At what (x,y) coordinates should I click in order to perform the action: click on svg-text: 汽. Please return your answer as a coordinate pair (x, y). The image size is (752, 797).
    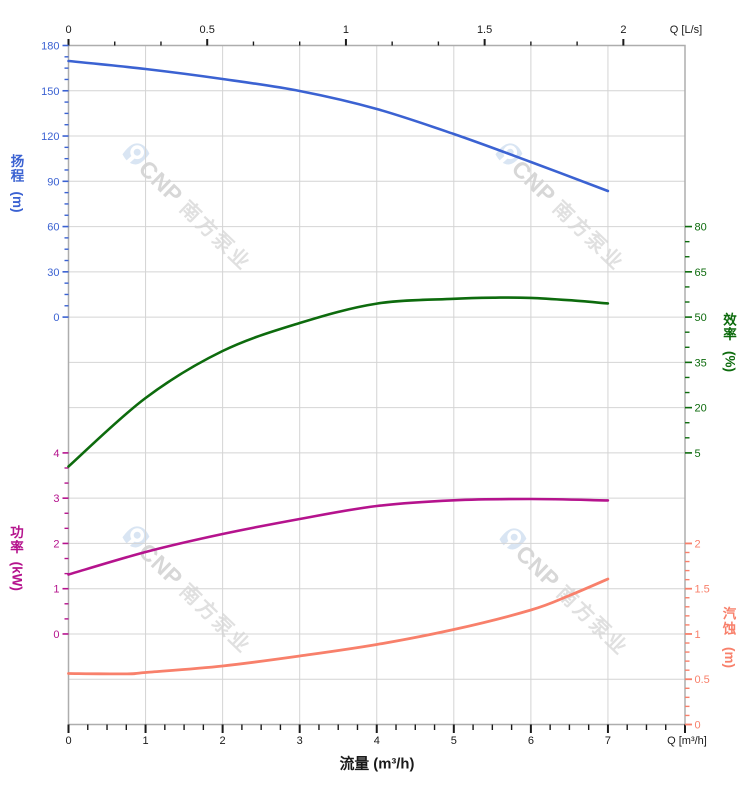
    Looking at the image, I should click on (730, 614).